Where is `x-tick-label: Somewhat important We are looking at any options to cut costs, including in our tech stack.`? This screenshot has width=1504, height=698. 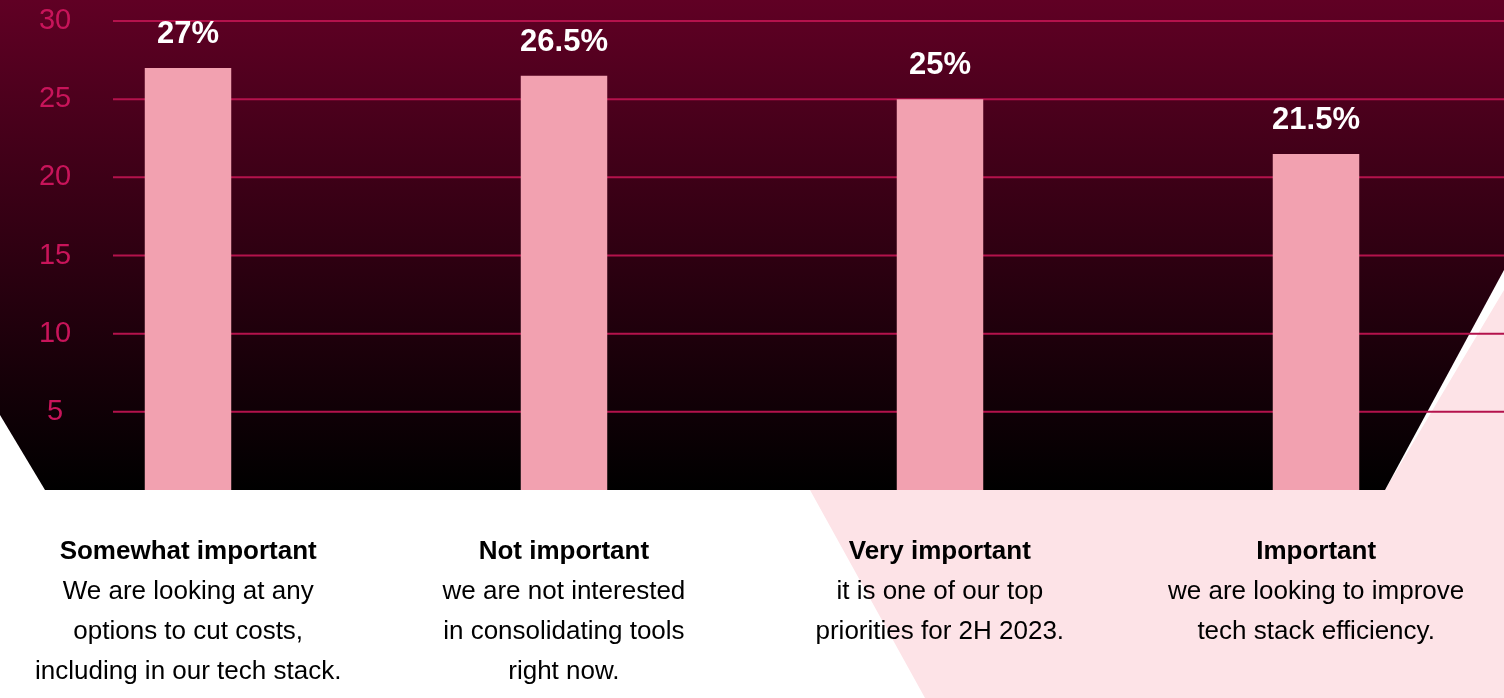 x-tick-label: Somewhat important We are looking at any options to cut costs, including in our tech stack. is located at coordinates (188, 610).